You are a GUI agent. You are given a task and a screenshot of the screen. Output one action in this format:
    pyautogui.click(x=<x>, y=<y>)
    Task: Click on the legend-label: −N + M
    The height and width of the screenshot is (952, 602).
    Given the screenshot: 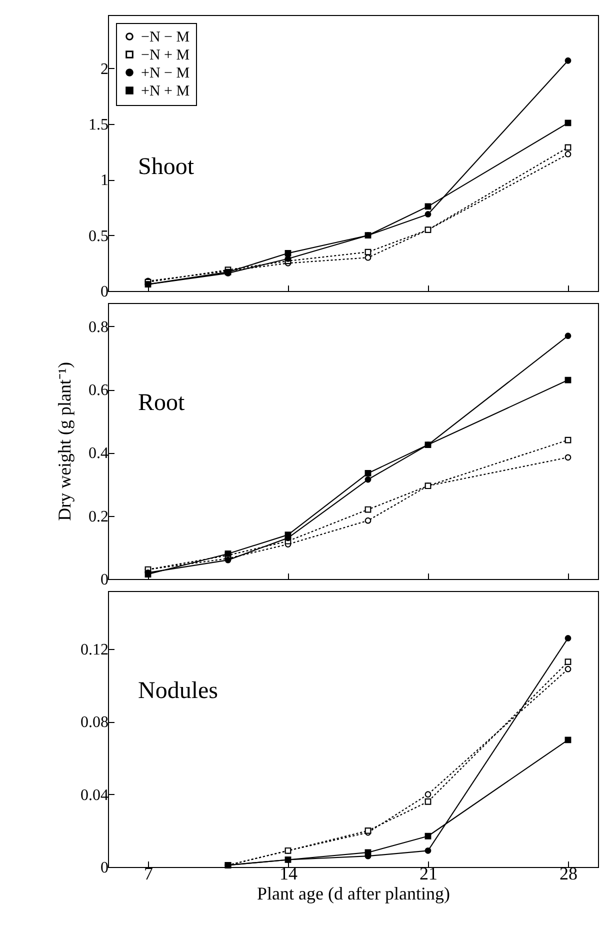 What is the action you would take?
    pyautogui.click(x=165, y=56)
    